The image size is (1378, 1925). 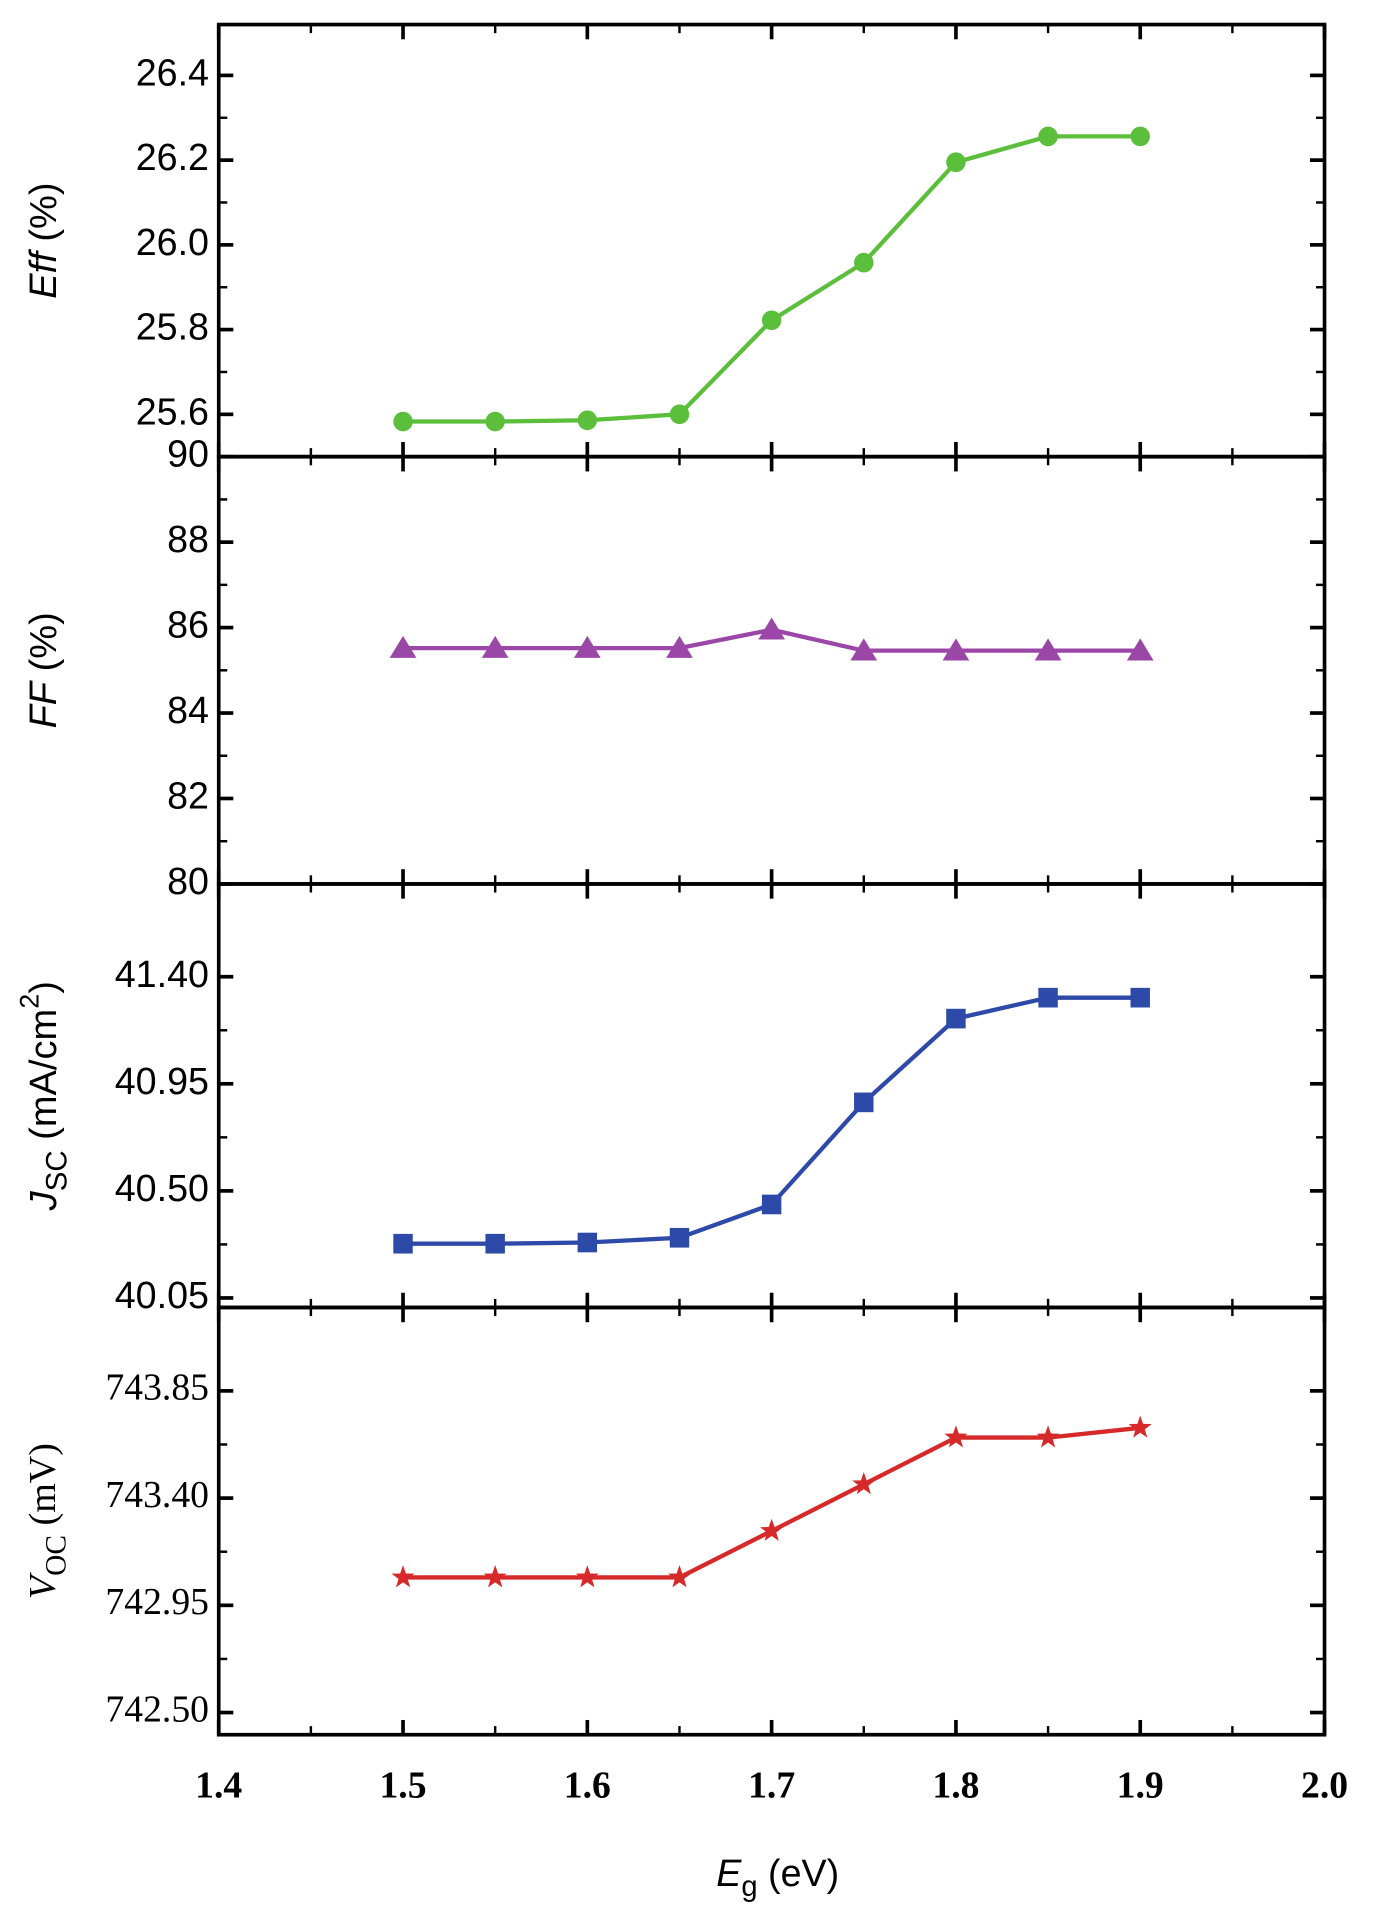 What do you see at coordinates (44, 1200) in the screenshot?
I see `y-axis-label-part: J` at bounding box center [44, 1200].